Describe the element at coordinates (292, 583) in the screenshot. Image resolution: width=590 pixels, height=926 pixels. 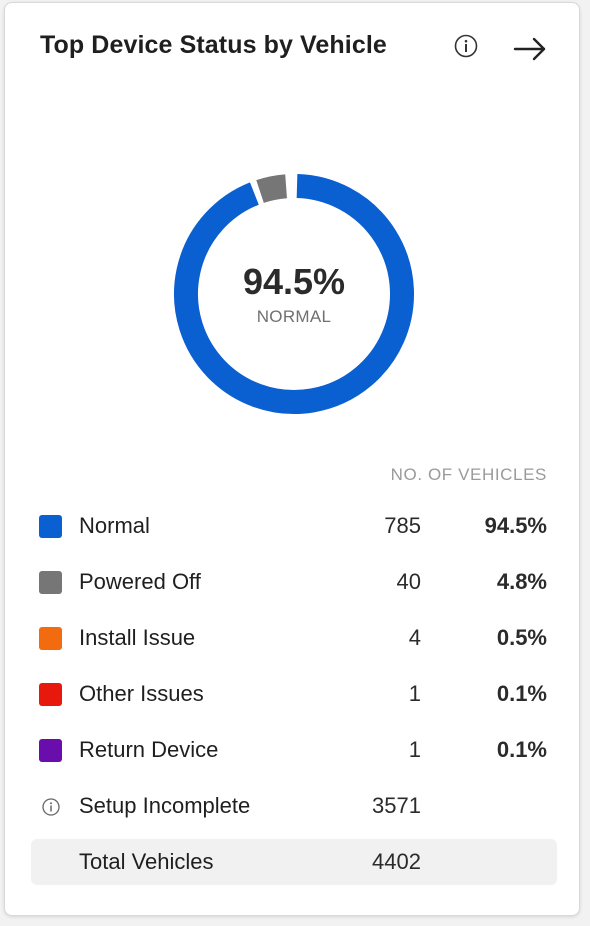
I see `legend-row-powered-off: Powered Off 40 4.8%` at that location.